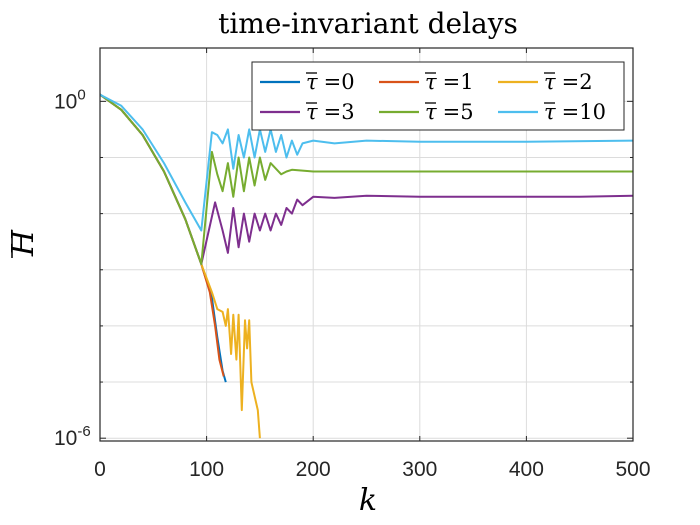  What do you see at coordinates (330, 112) in the screenshot?
I see `legend-label-3: τ =3` at bounding box center [330, 112].